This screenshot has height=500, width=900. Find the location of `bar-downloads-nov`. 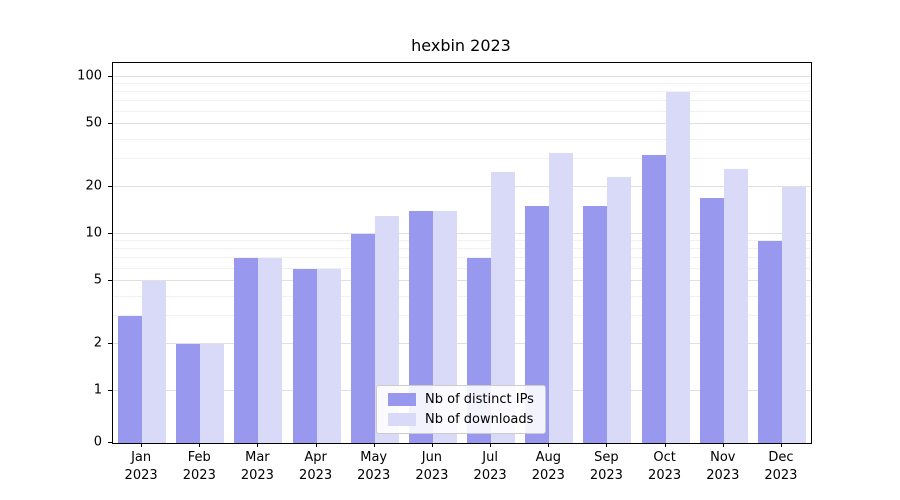

bar-downloads-nov is located at coordinates (735, 305).